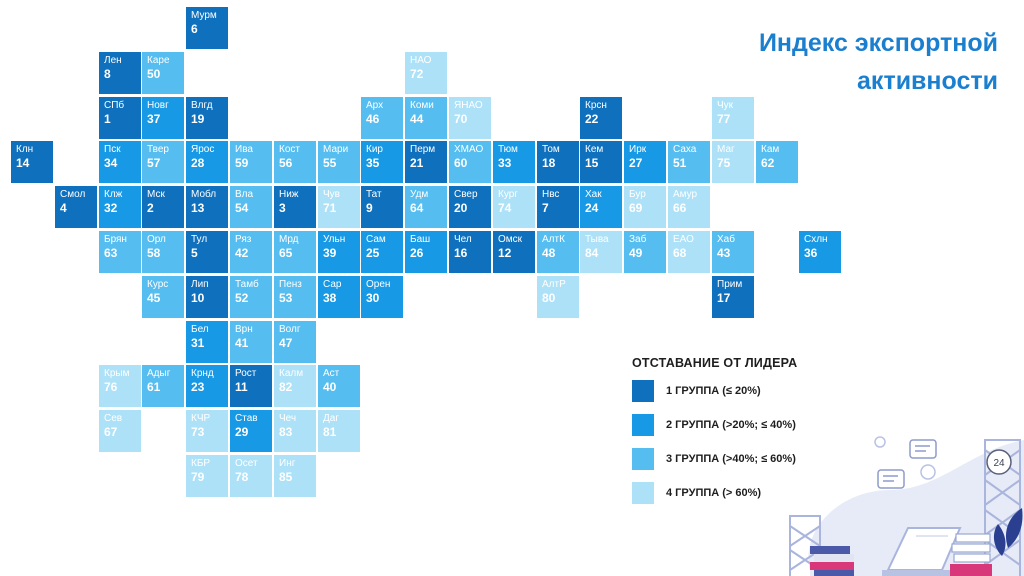 This screenshot has height=576, width=1024. Describe the element at coordinates (120, 431) in the screenshot. I see `region-tile: Сев 67` at that location.